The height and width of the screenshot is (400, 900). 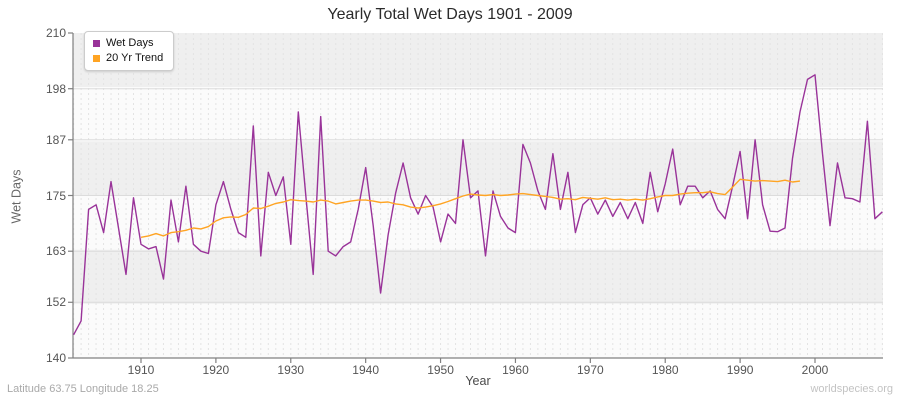 I want to click on x-tick-label: 1960, so click(x=515, y=370).